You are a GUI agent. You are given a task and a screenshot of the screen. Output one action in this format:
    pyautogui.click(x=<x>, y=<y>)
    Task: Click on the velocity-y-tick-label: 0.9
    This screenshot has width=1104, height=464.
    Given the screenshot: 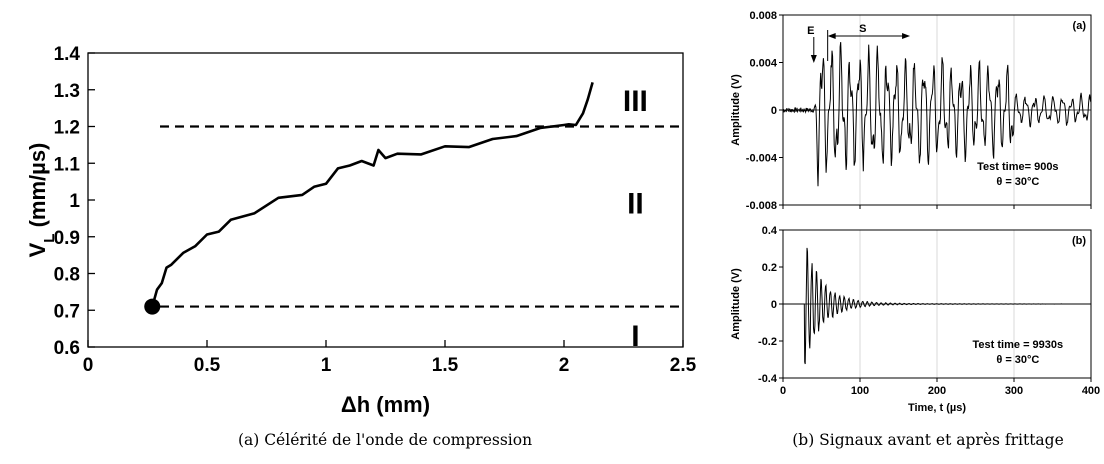 What is the action you would take?
    pyautogui.click(x=67, y=238)
    